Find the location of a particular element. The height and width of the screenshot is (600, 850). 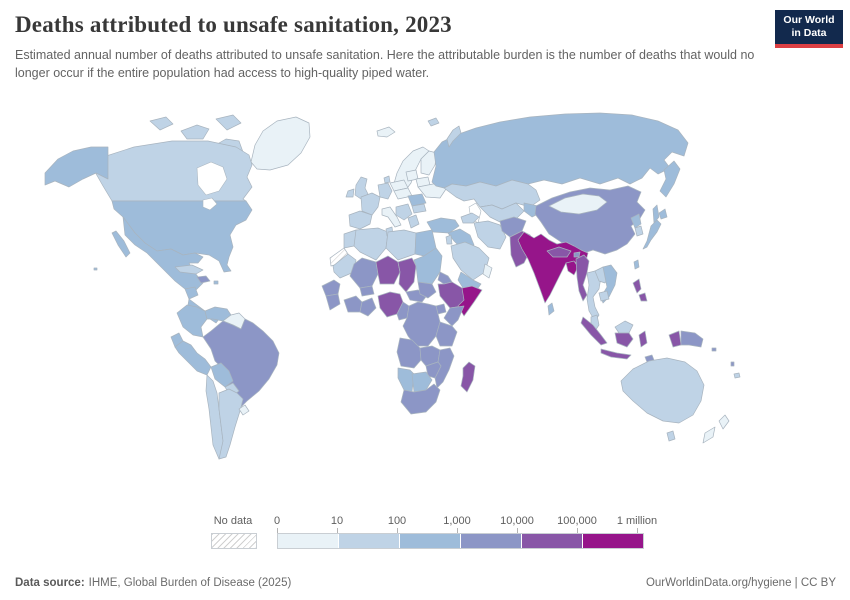

country-finland is located at coordinates (429, 163).